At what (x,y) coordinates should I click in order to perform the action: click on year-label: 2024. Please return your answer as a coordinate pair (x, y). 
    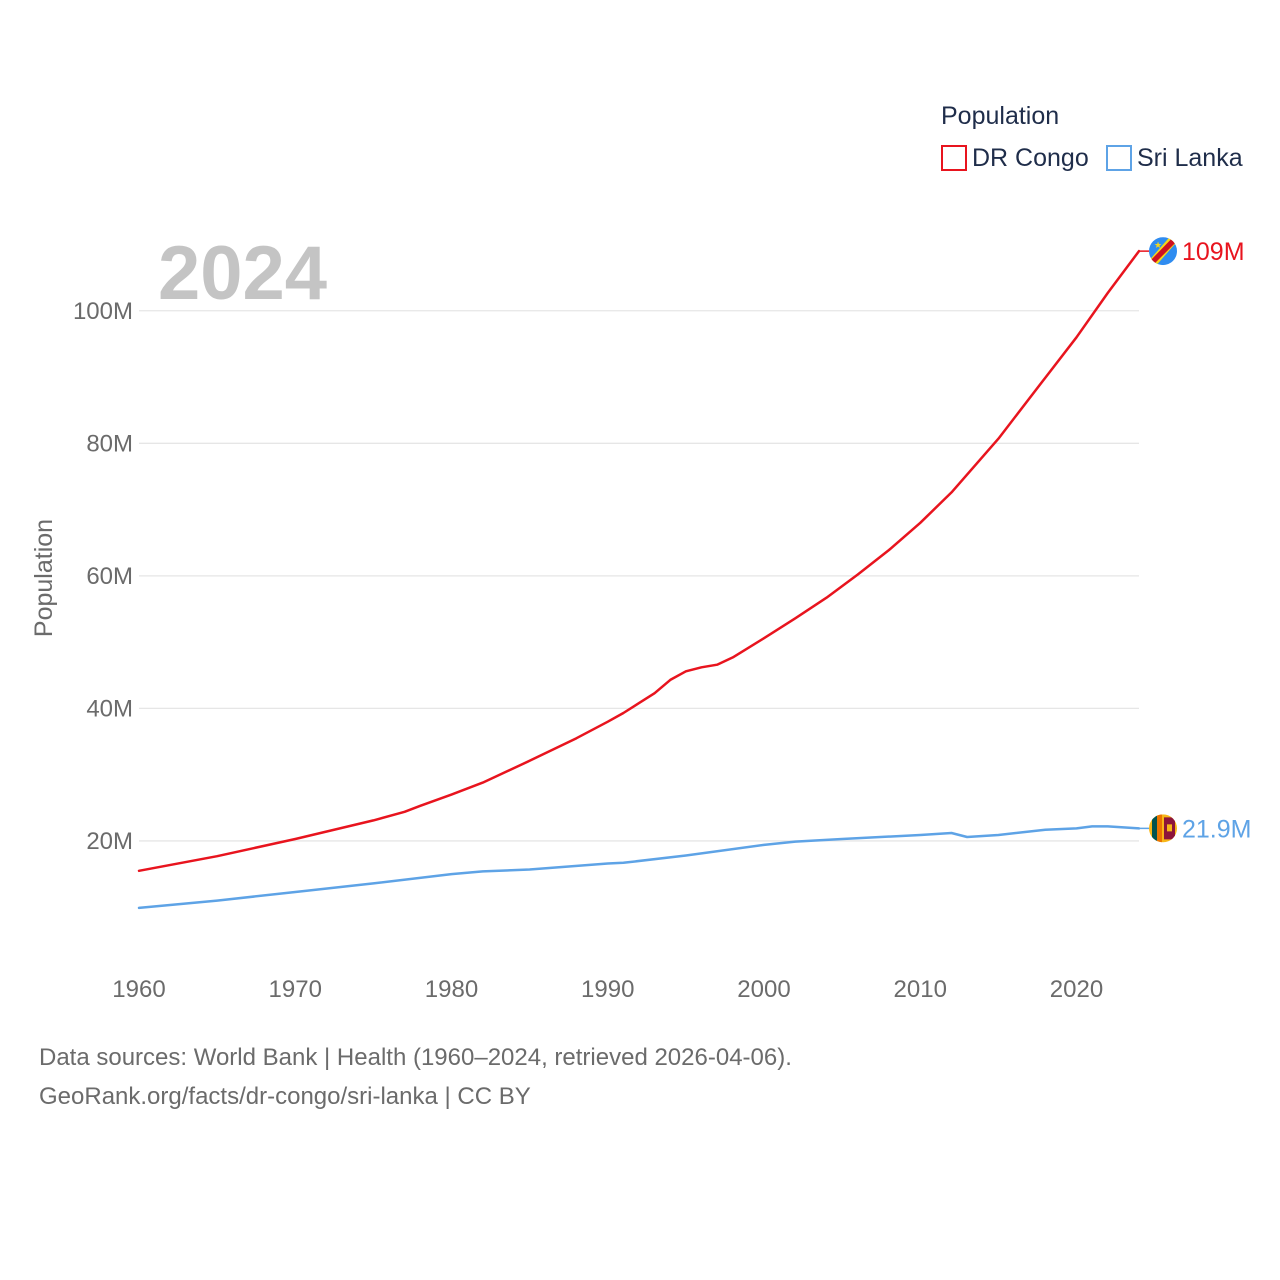
    Looking at the image, I should click on (242, 273).